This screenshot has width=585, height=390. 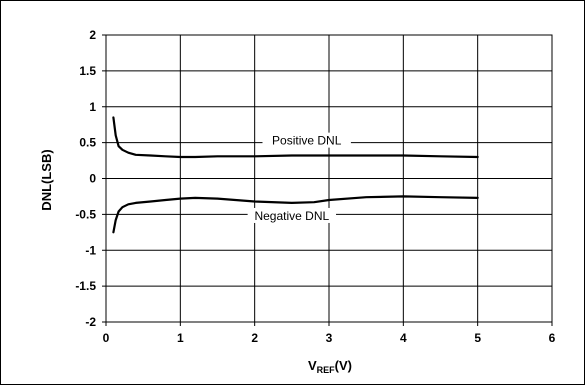 What do you see at coordinates (299, 177) in the screenshot?
I see `annotation-layer: Positive DNL Negative DNL` at bounding box center [299, 177].